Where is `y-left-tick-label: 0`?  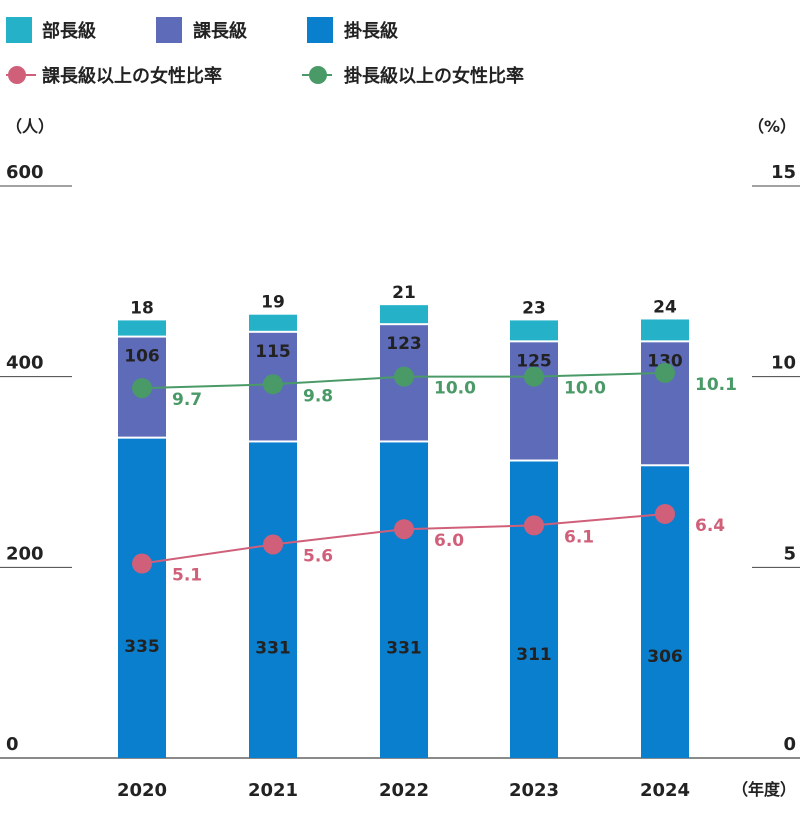
y-left-tick-label: 0 is located at coordinates (12, 744).